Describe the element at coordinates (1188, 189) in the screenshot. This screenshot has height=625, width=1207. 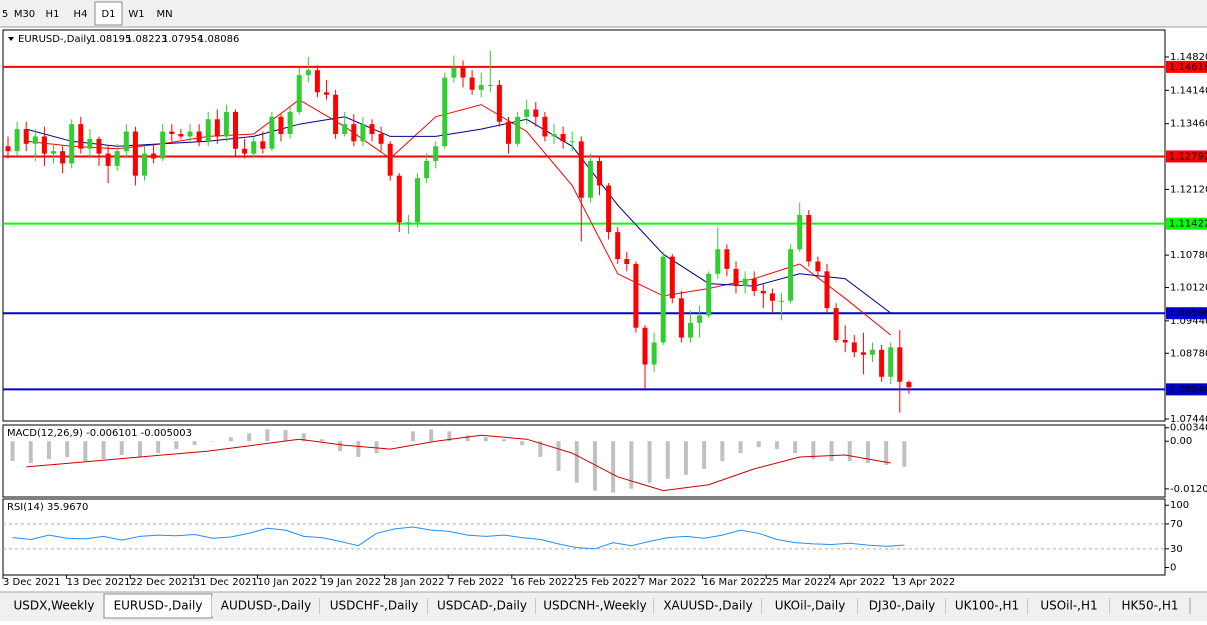
I see `y-tick-label: 1.12120` at that location.